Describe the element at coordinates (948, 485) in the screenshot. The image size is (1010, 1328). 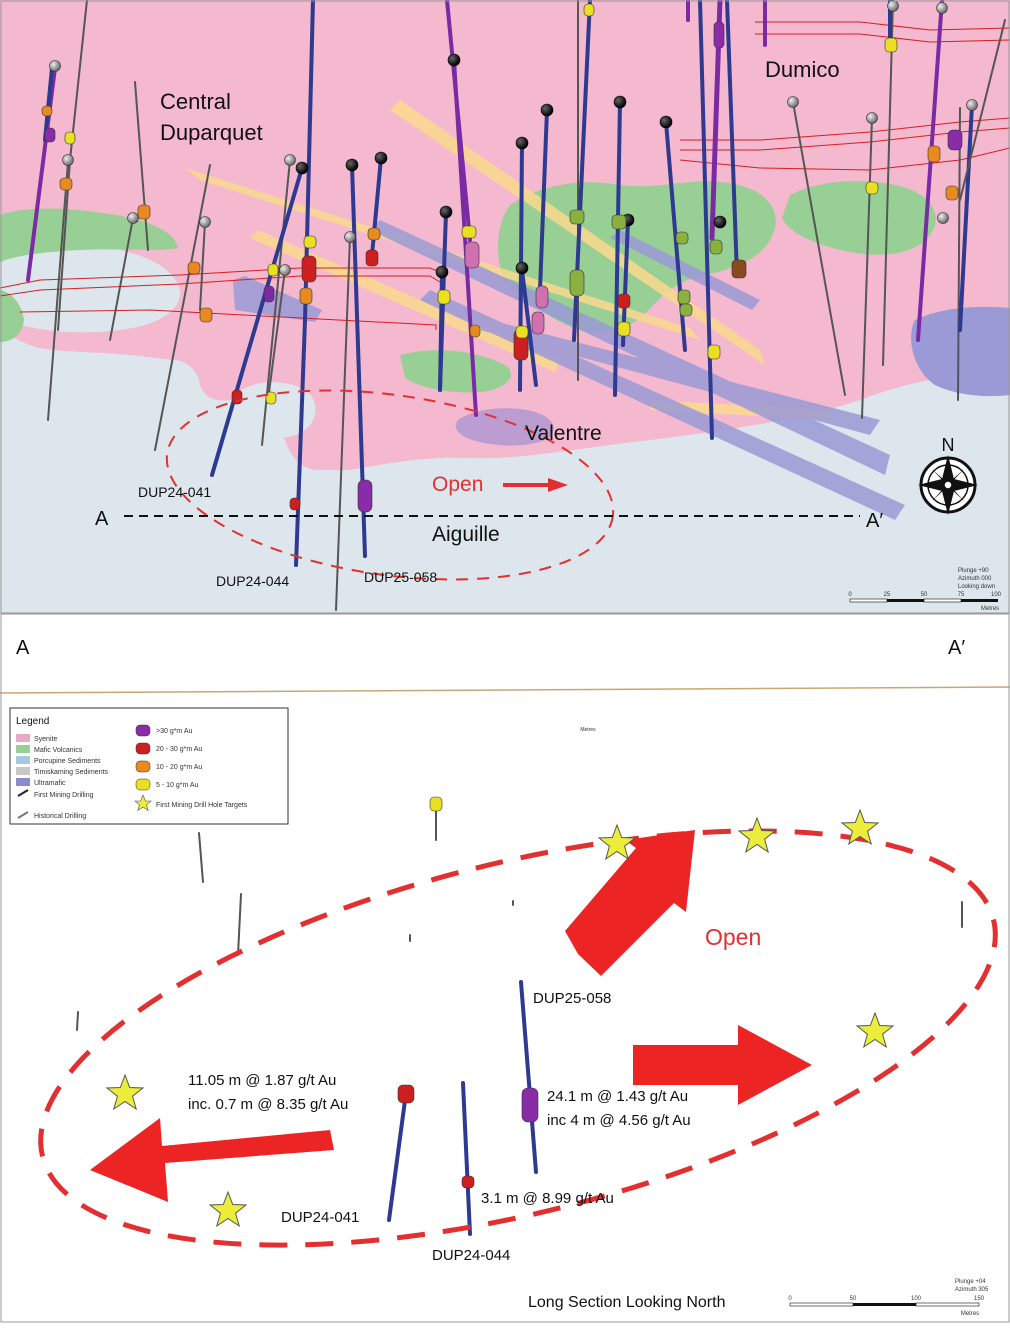
I see `north-arrow-icon` at that location.